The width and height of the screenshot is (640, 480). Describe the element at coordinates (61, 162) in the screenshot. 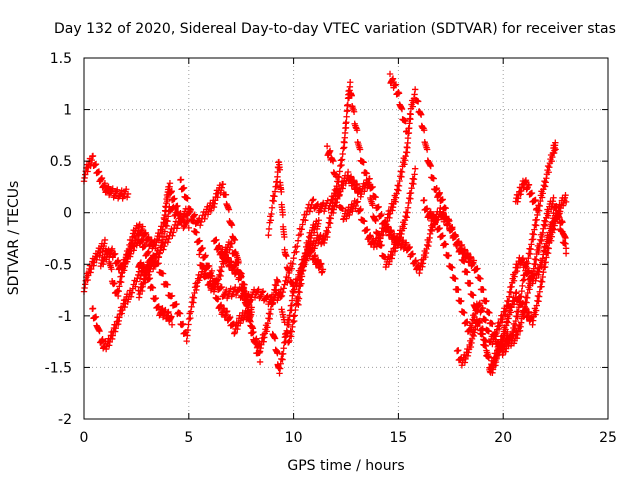

I see `y-tick-label: 0.5` at that location.